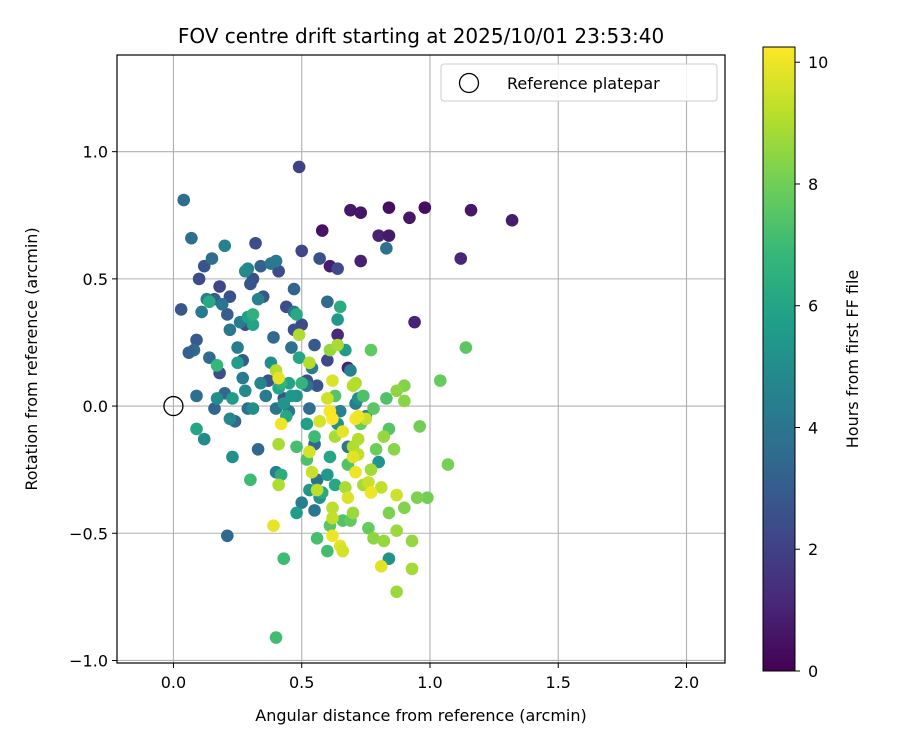  I want to click on legend-label: Reference platepar, so click(583, 83).